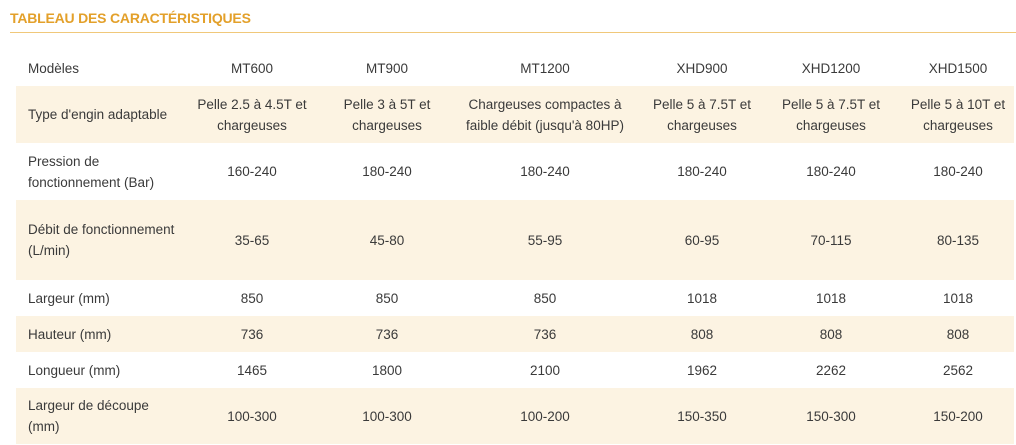 This screenshot has width=1016, height=445. Describe the element at coordinates (702, 370) in the screenshot. I see `table-cell: 1962` at that location.